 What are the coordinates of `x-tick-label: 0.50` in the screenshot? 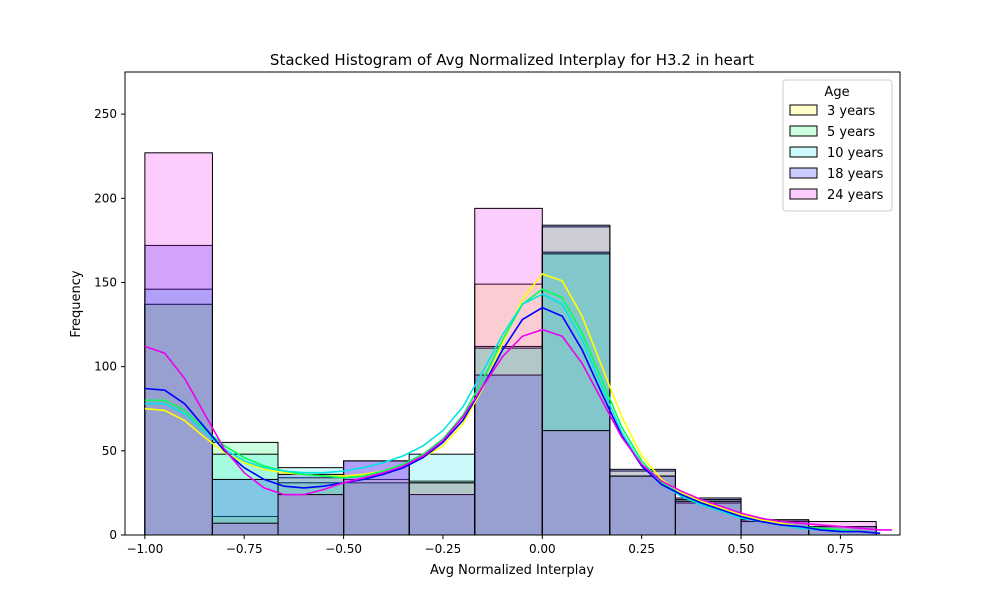 It's located at (741, 549).